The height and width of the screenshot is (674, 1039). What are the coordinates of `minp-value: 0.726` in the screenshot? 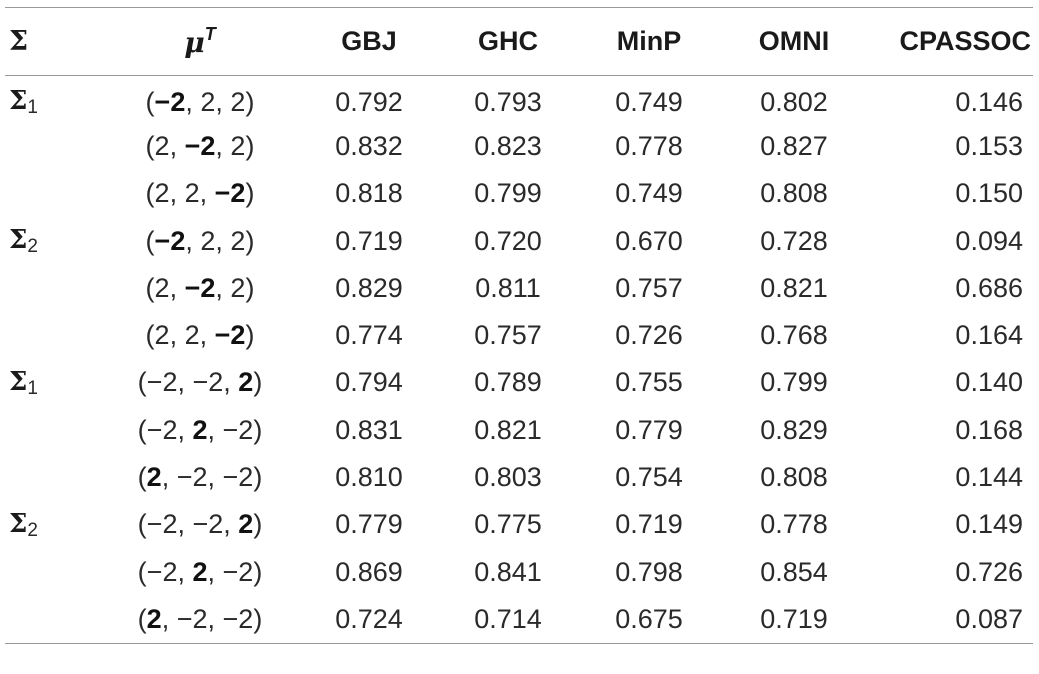 It's located at (649, 335).